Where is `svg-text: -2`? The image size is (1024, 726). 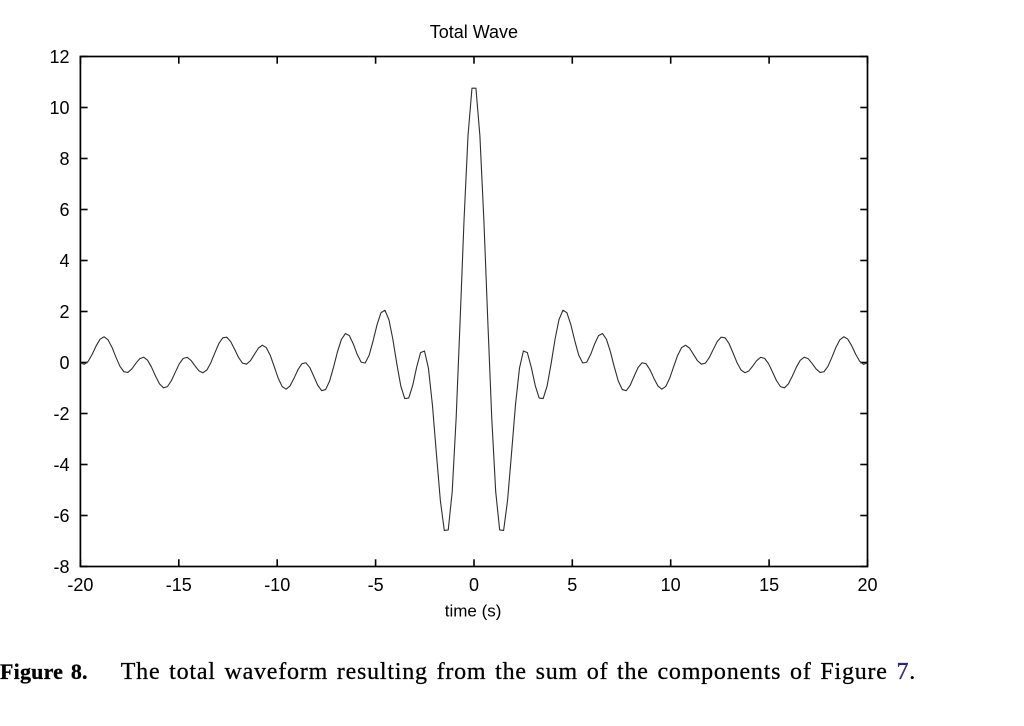 svg-text: -2 is located at coordinates (61, 414).